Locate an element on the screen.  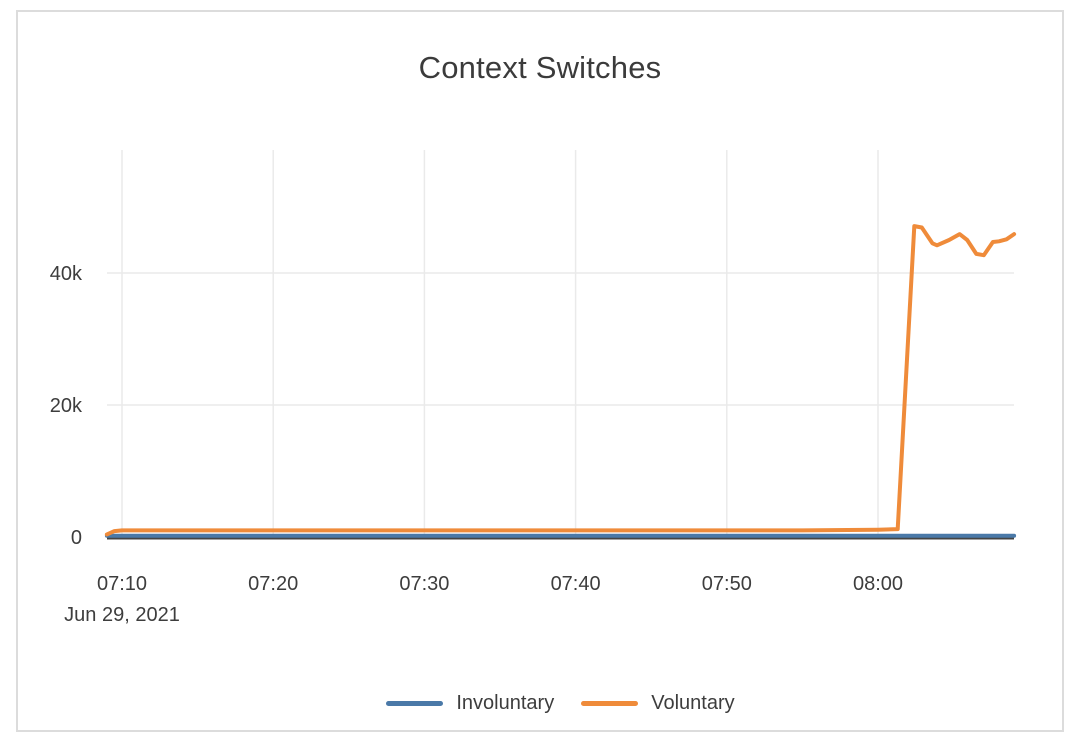
x-tick-label: 08:00 is located at coordinates (878, 584).